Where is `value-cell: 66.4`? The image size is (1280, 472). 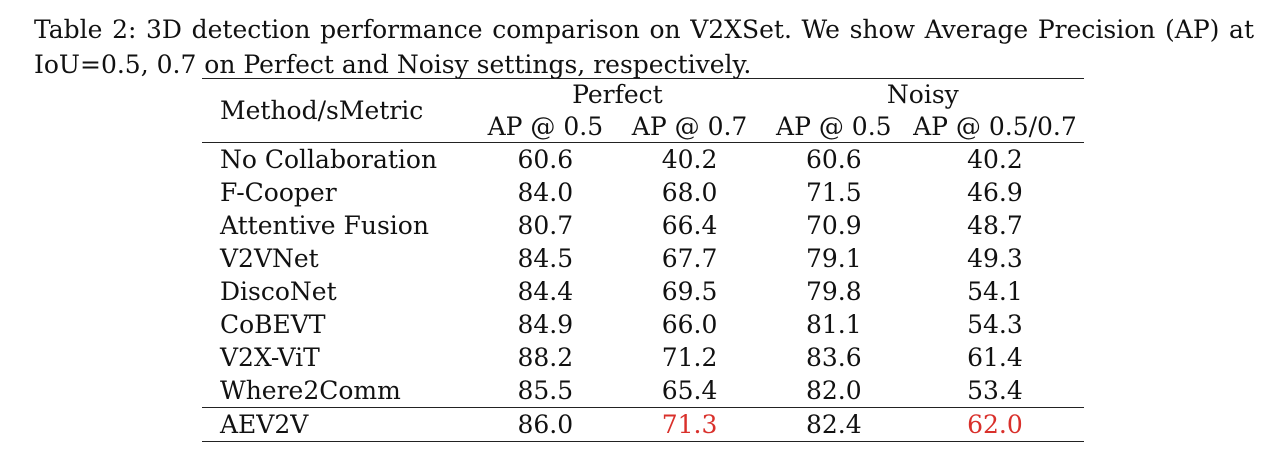 value-cell: 66.4 is located at coordinates (689, 225).